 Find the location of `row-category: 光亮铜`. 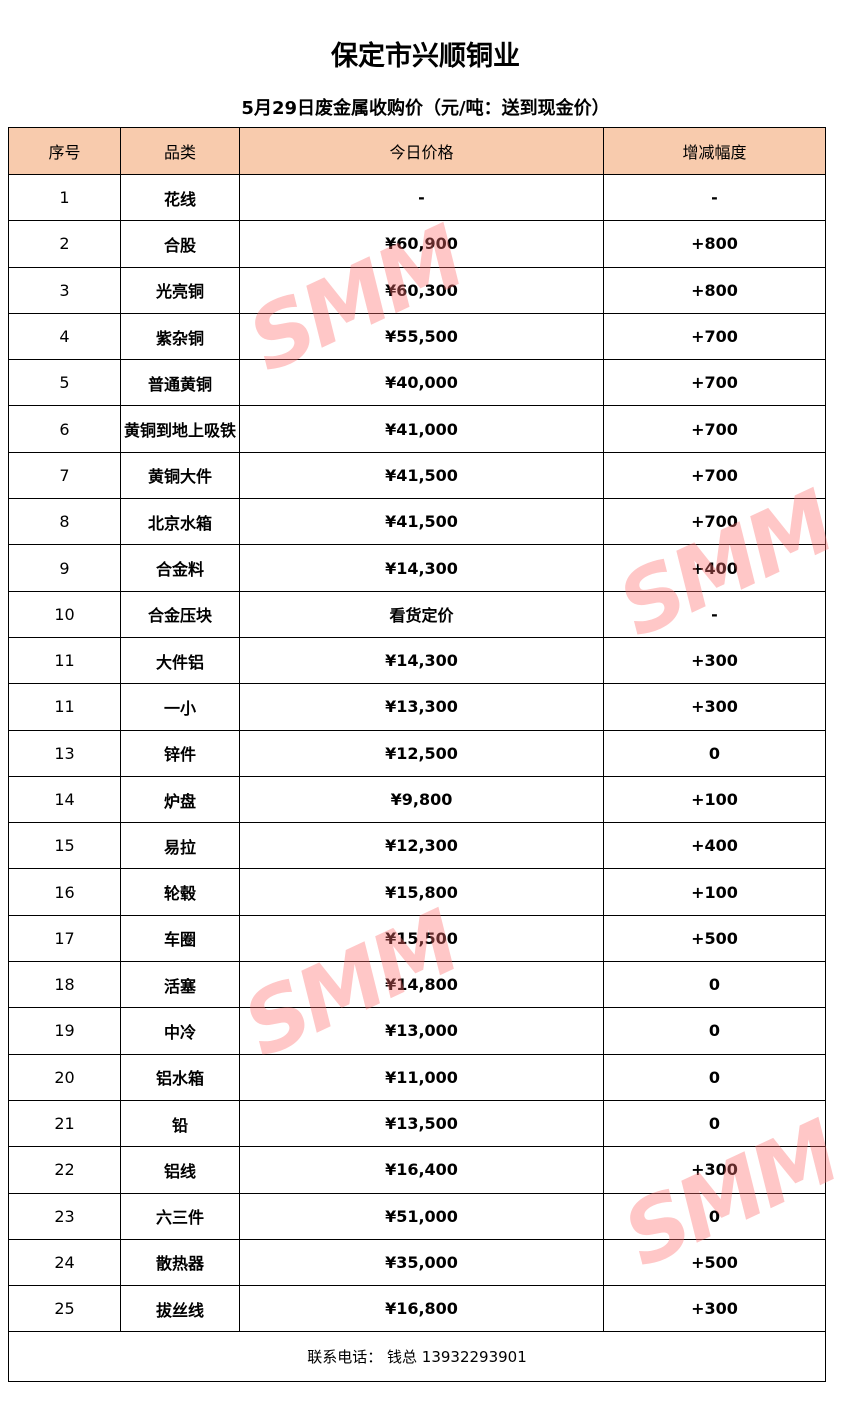

row-category: 光亮铜 is located at coordinates (180, 290).